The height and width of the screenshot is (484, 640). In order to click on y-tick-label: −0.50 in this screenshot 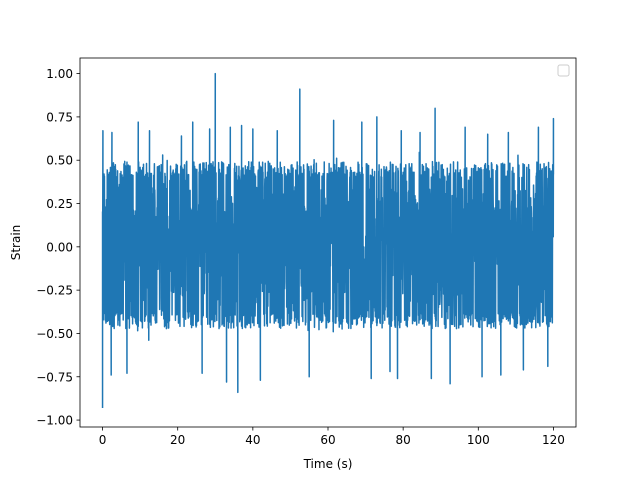, I will do `click(54, 334)`.